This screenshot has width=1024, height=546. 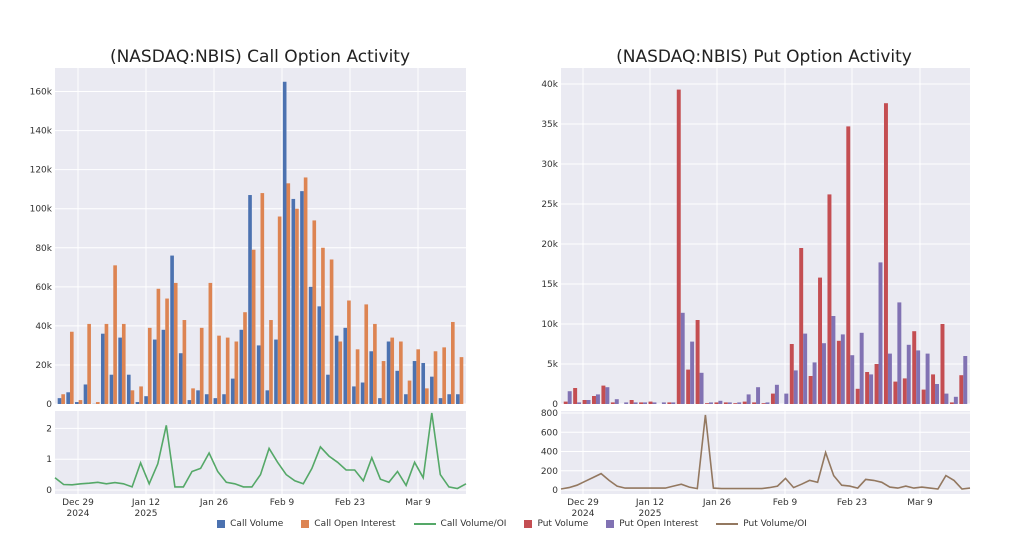 What do you see at coordinates (41, 132) in the screenshot?
I see `call-y-tick-label: 140k` at bounding box center [41, 132].